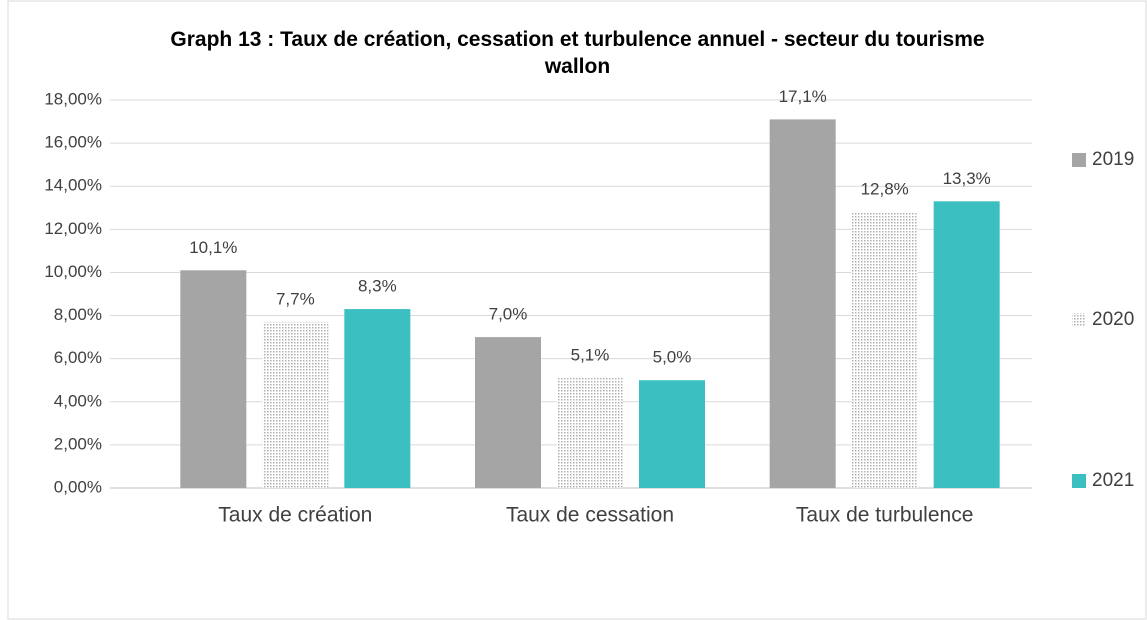  Describe the element at coordinates (78, 357) in the screenshot. I see `y-tick-label: 6,00%` at that location.